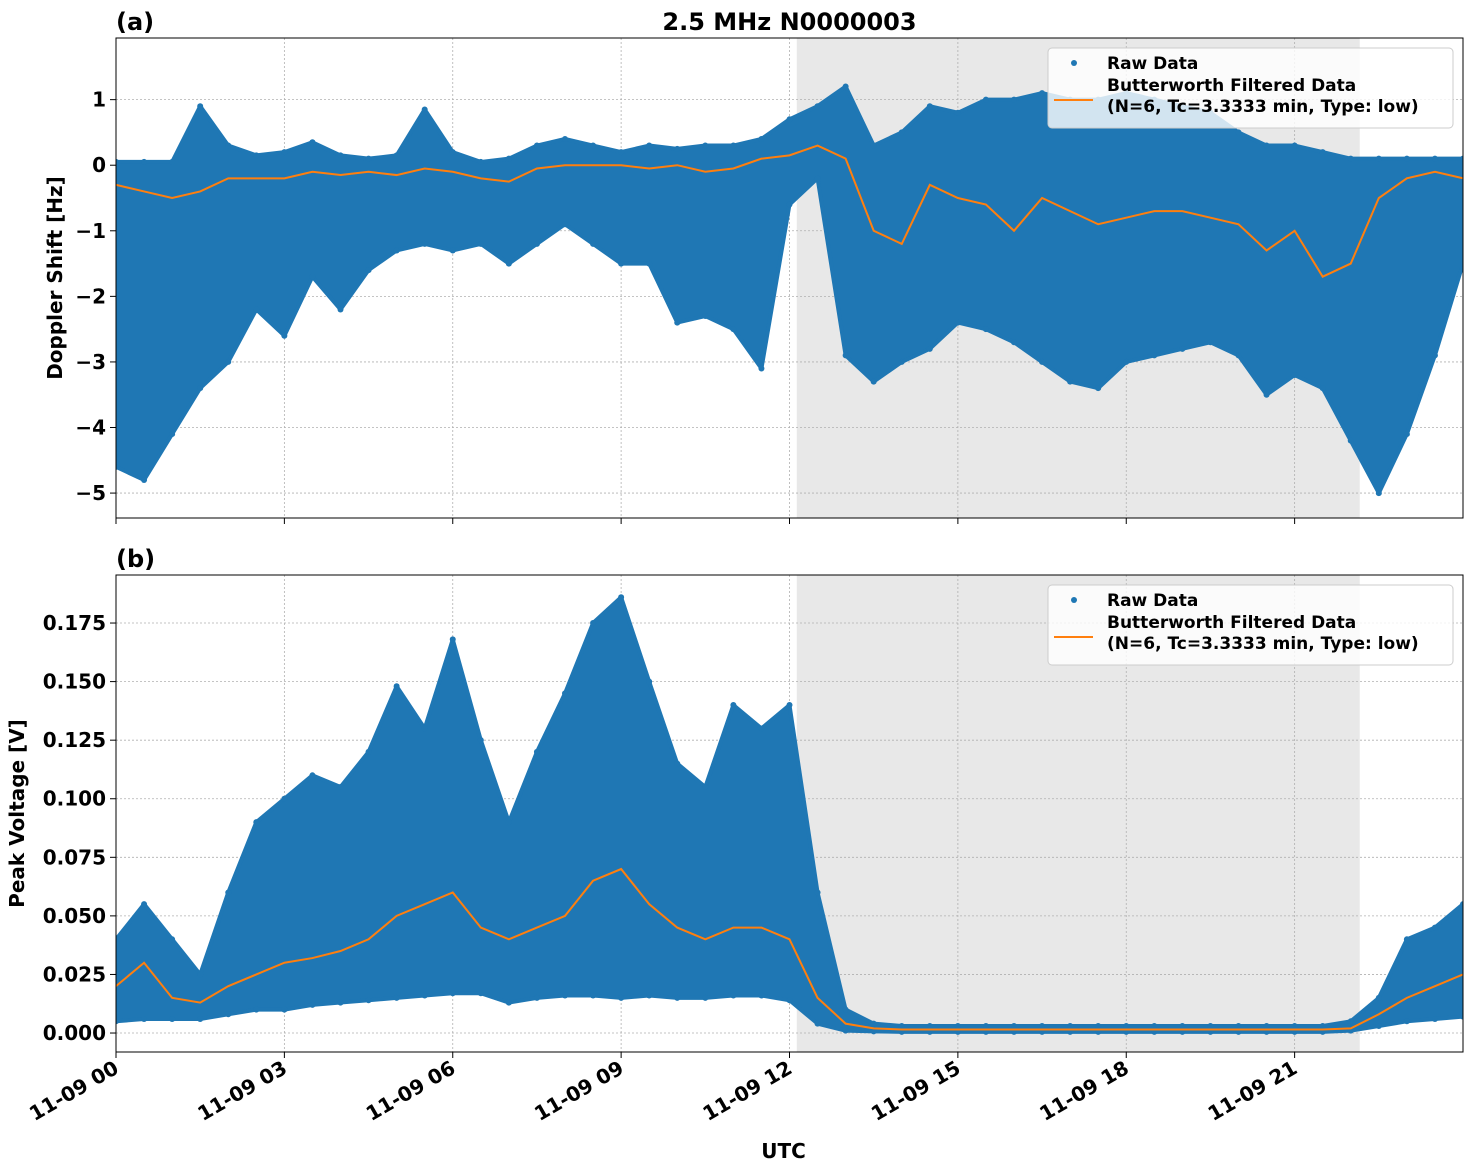 The height and width of the screenshot is (1172, 1472). What do you see at coordinates (135, 22) in the screenshot?
I see `panel-label: (a)` at bounding box center [135, 22].